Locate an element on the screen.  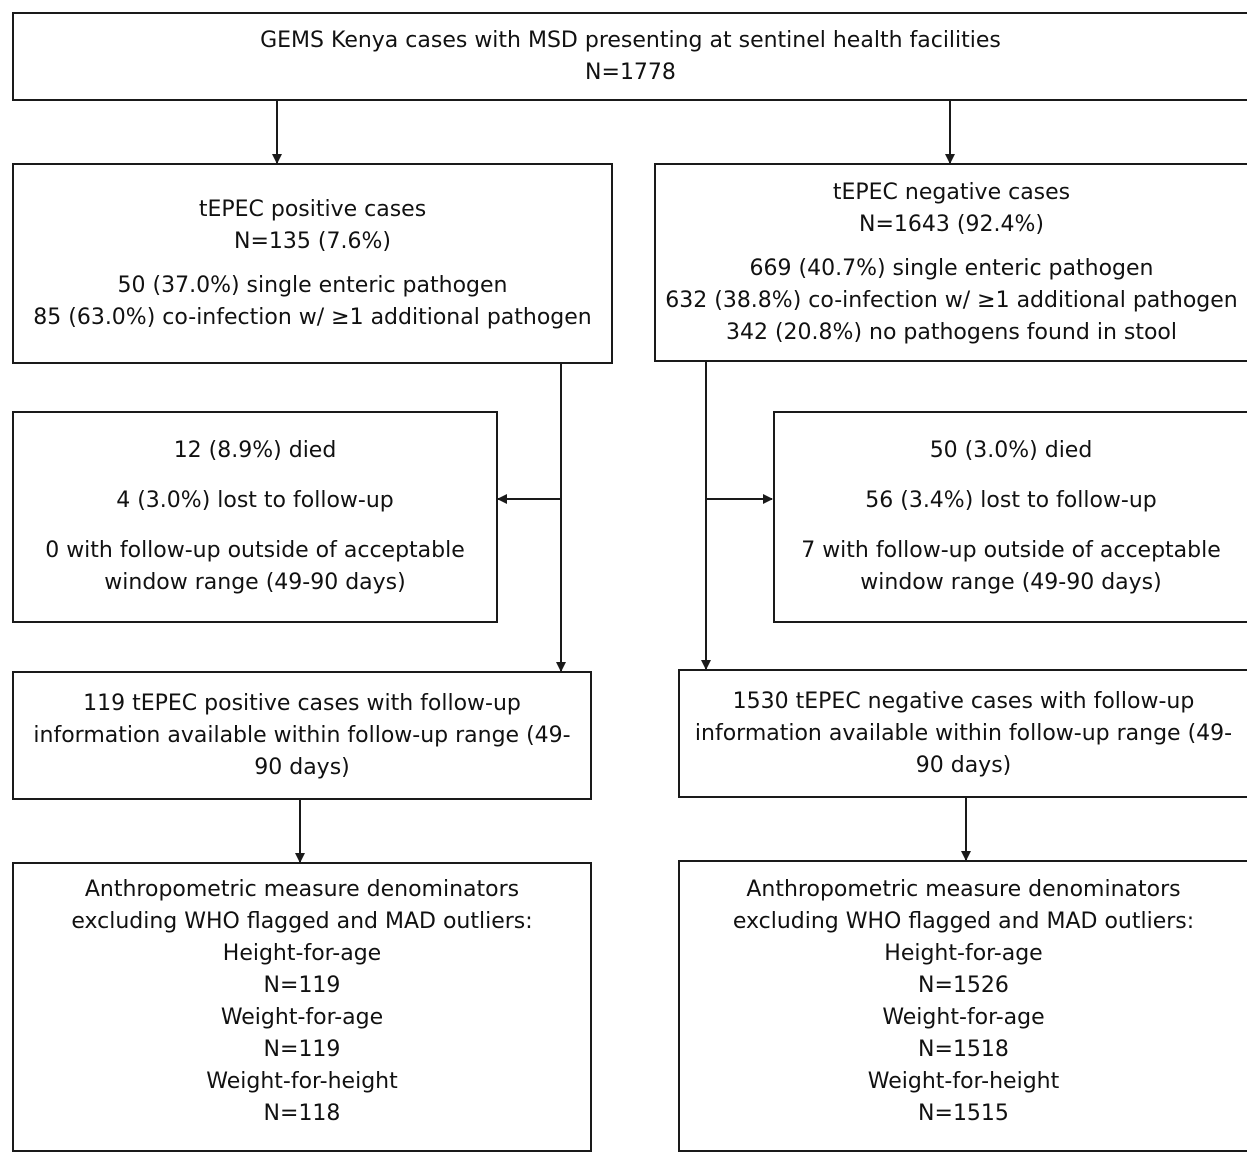
positive-followup-line1: 119 tEPEC positive cases with follow-up is located at coordinates (302, 703).